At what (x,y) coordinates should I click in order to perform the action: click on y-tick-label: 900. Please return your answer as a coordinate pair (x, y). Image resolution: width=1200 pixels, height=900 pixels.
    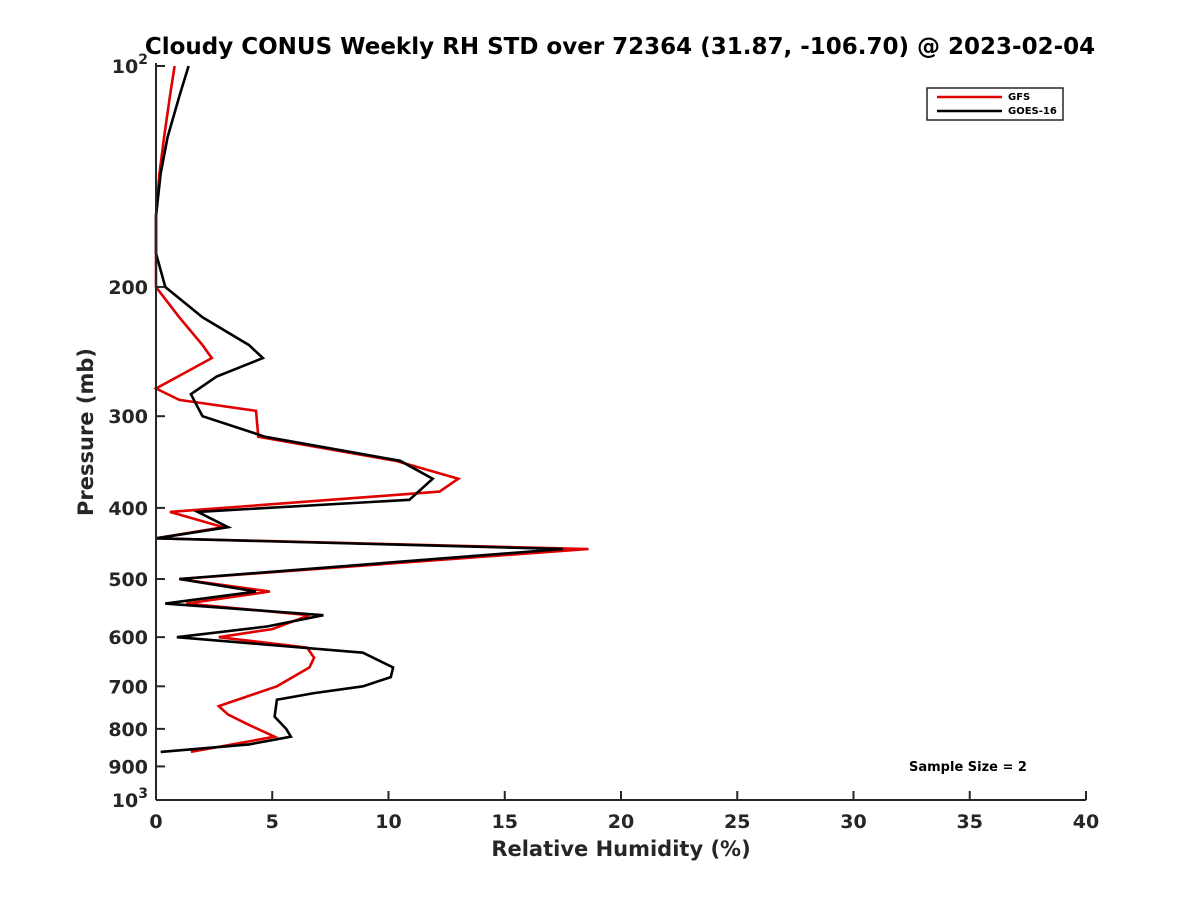
    Looking at the image, I should click on (128, 767).